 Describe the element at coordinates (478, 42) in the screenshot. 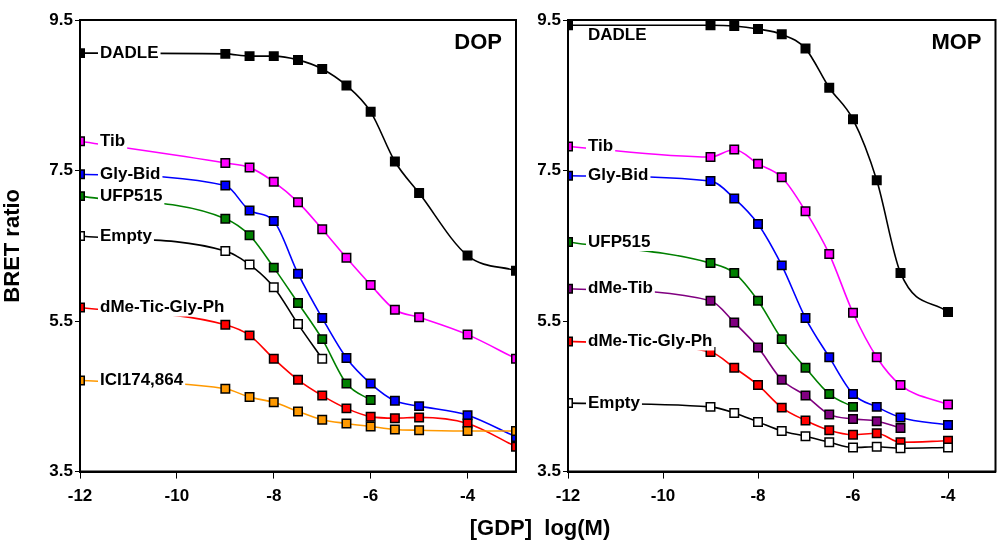

I see `annotation: DOP` at that location.